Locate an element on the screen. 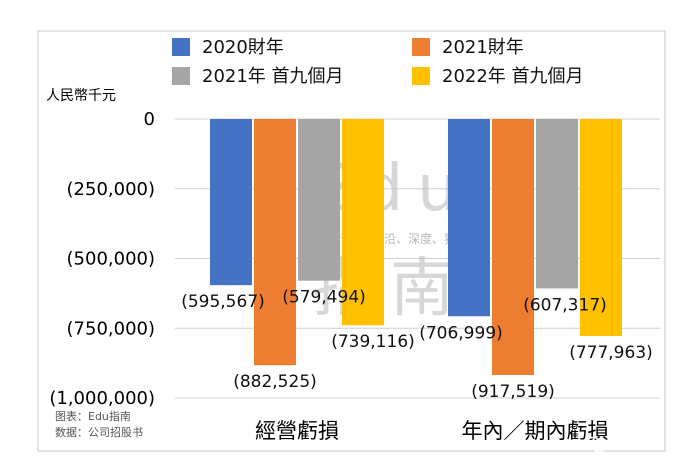 This screenshot has width=700, height=475. legend-label: 2021年 首九個月 is located at coordinates (273, 76).